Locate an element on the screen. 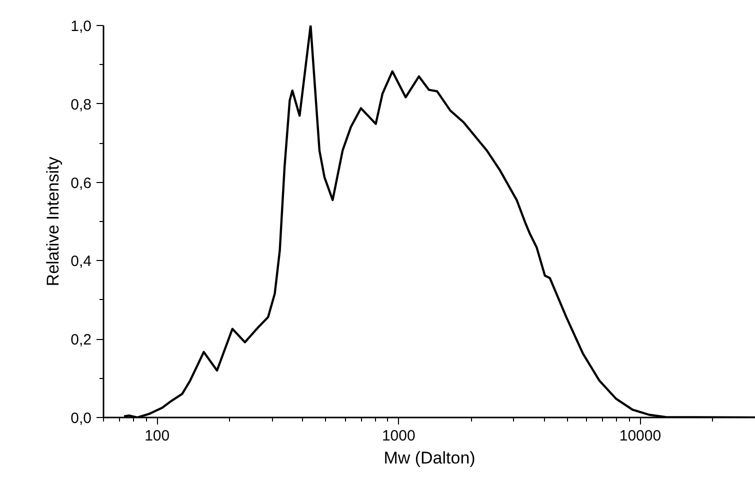 This screenshot has width=755, height=490. y-tick-label: 0,0 is located at coordinates (81, 418).